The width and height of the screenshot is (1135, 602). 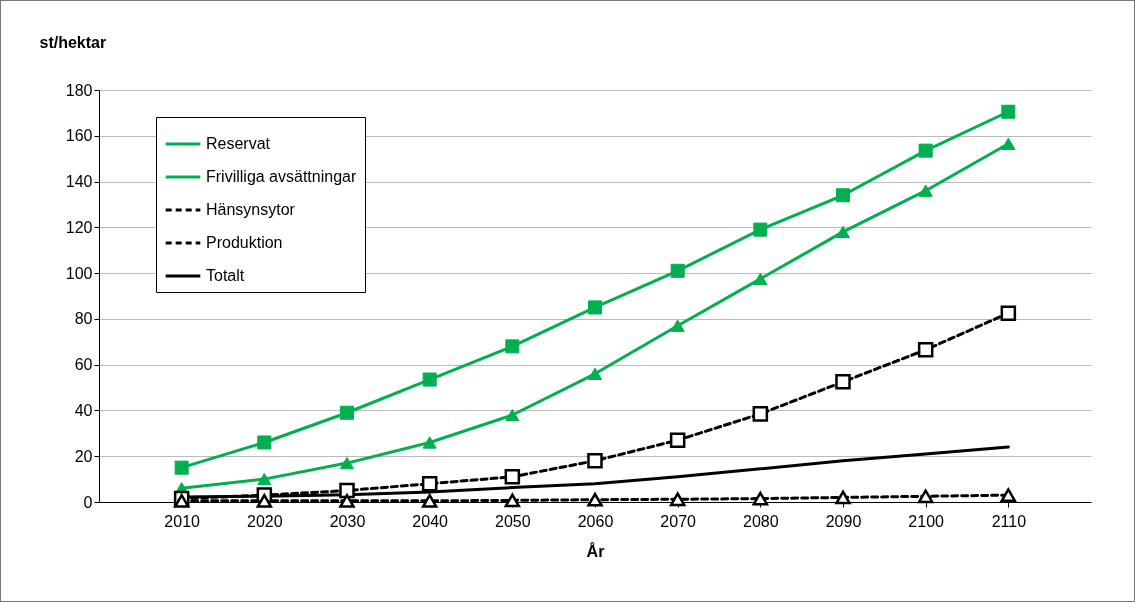 I want to click on x-tick-label: 2040, so click(x=430, y=521).